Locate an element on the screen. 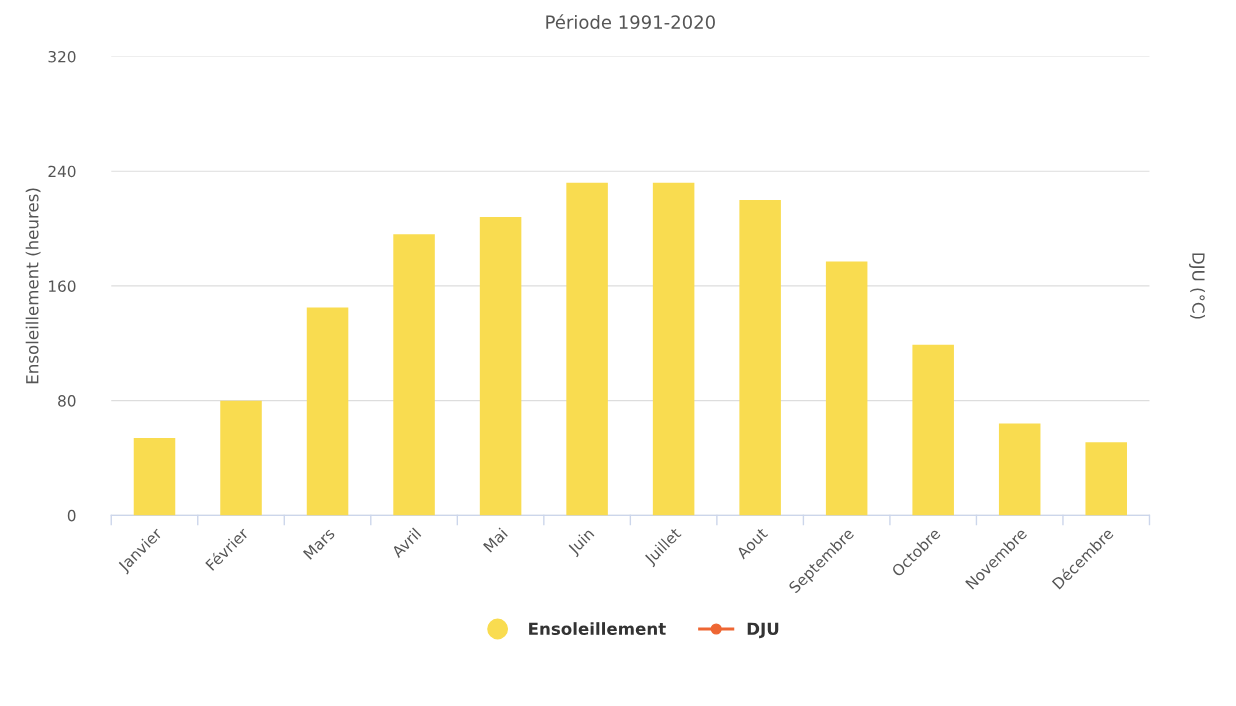  y-axis-title: Ensoleillement (heures) is located at coordinates (33, 286).